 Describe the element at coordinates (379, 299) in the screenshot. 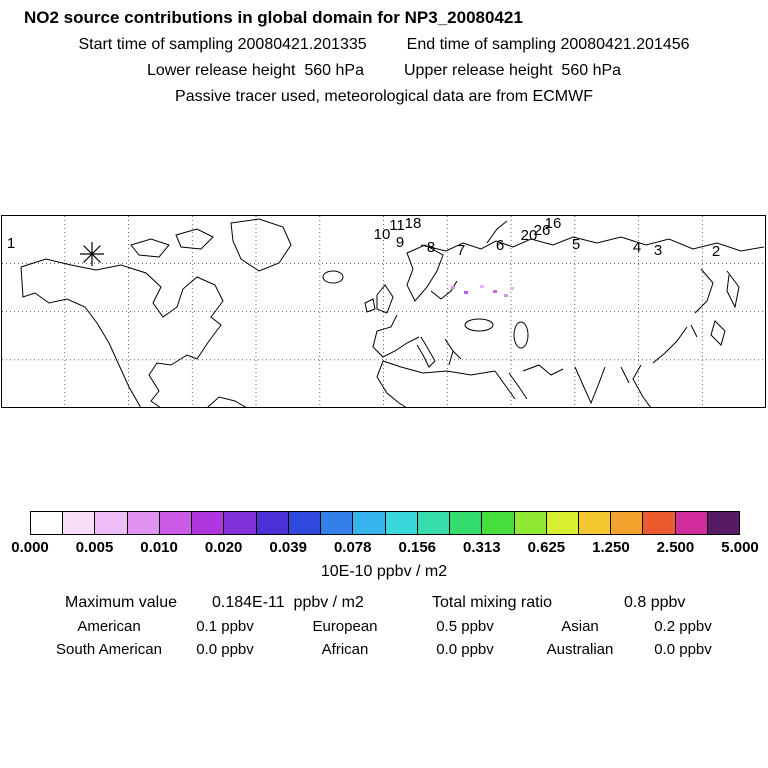

I see `coast-british-isles` at that location.